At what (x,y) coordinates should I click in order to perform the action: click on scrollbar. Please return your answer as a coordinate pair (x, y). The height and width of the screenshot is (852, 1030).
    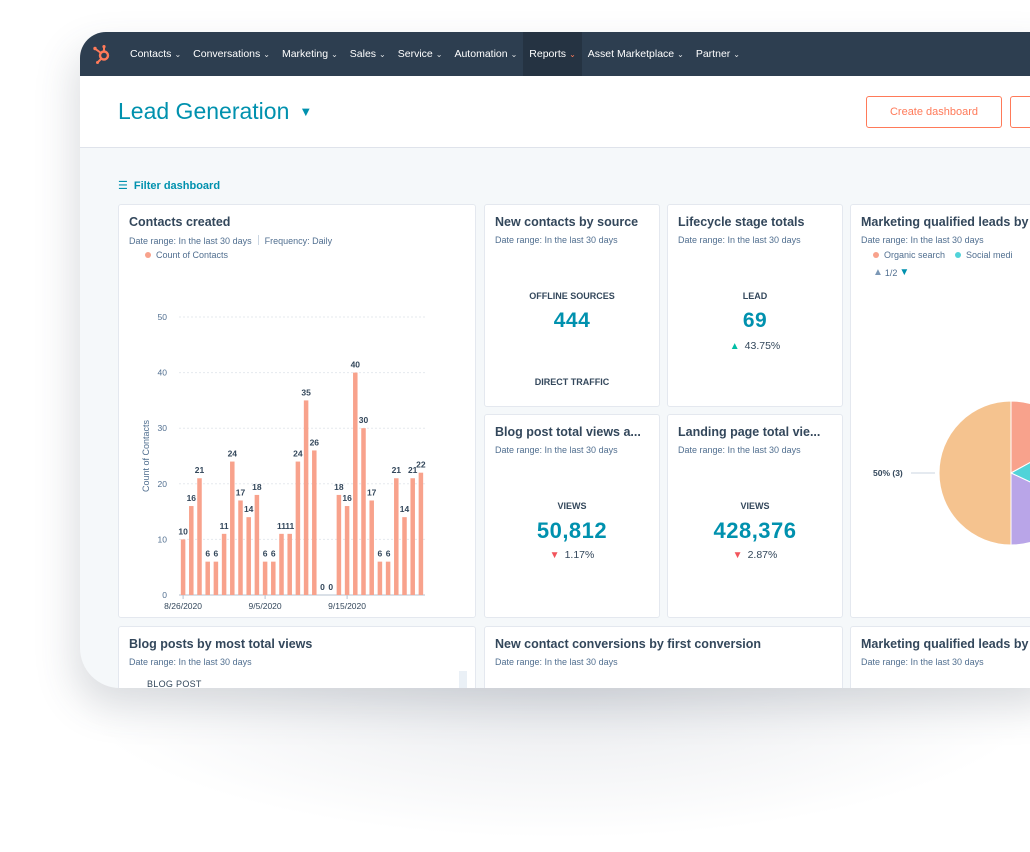
    Looking at the image, I should click on (463, 679).